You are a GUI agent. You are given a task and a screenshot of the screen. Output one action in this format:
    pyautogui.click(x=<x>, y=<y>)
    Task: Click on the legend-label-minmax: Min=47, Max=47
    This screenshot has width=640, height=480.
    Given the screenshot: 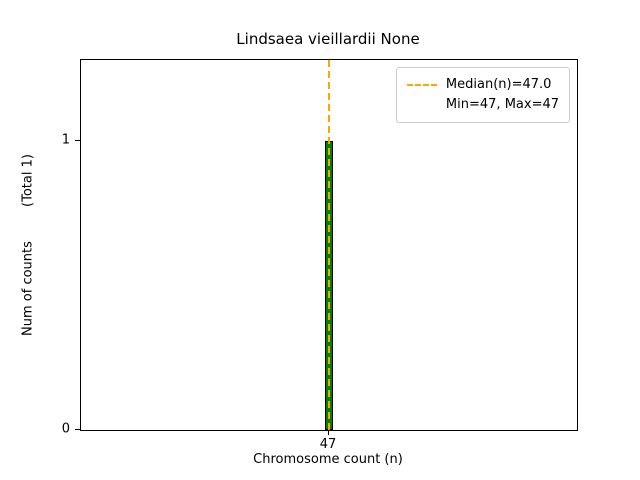 What is the action you would take?
    pyautogui.click(x=502, y=104)
    